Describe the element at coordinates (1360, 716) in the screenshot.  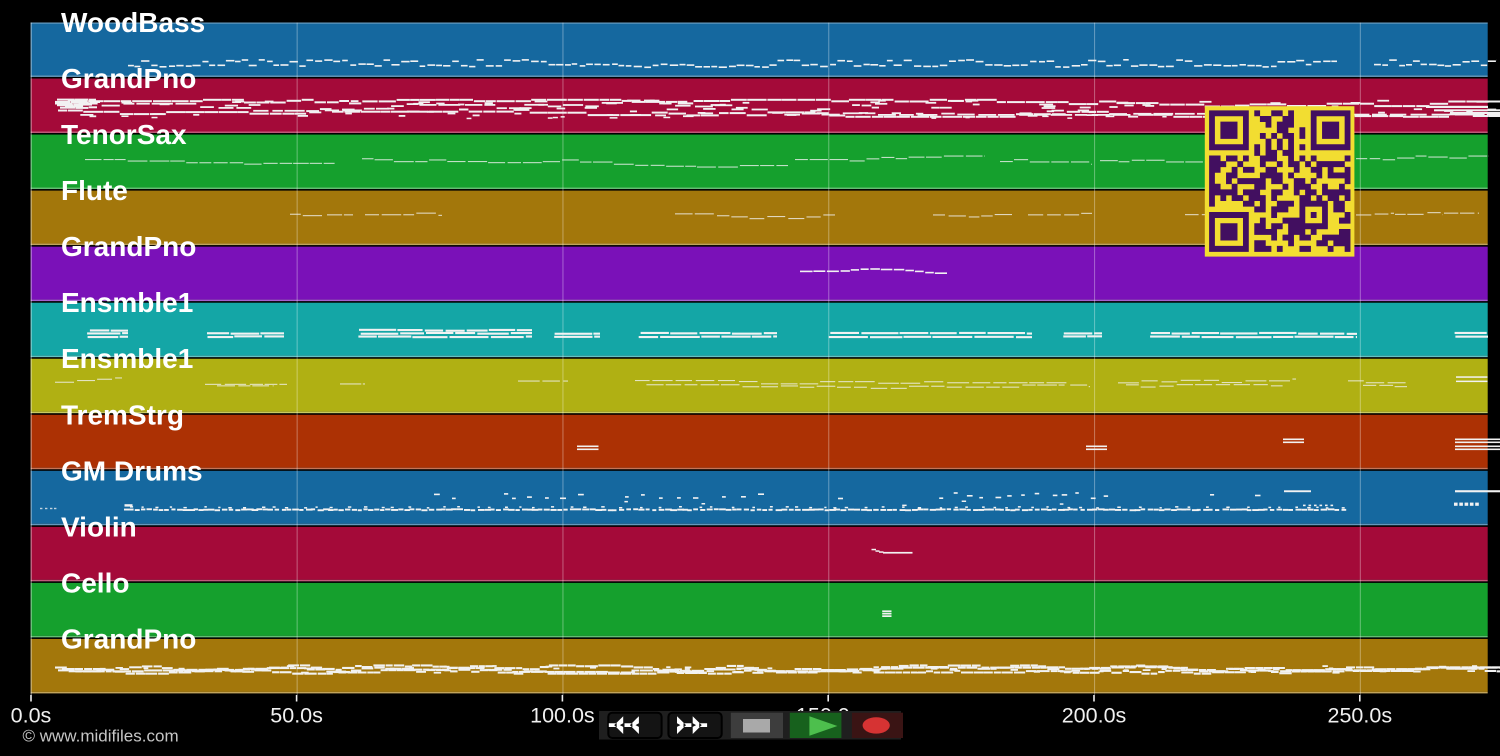
I see `svg-text: 250.0s` at that location.